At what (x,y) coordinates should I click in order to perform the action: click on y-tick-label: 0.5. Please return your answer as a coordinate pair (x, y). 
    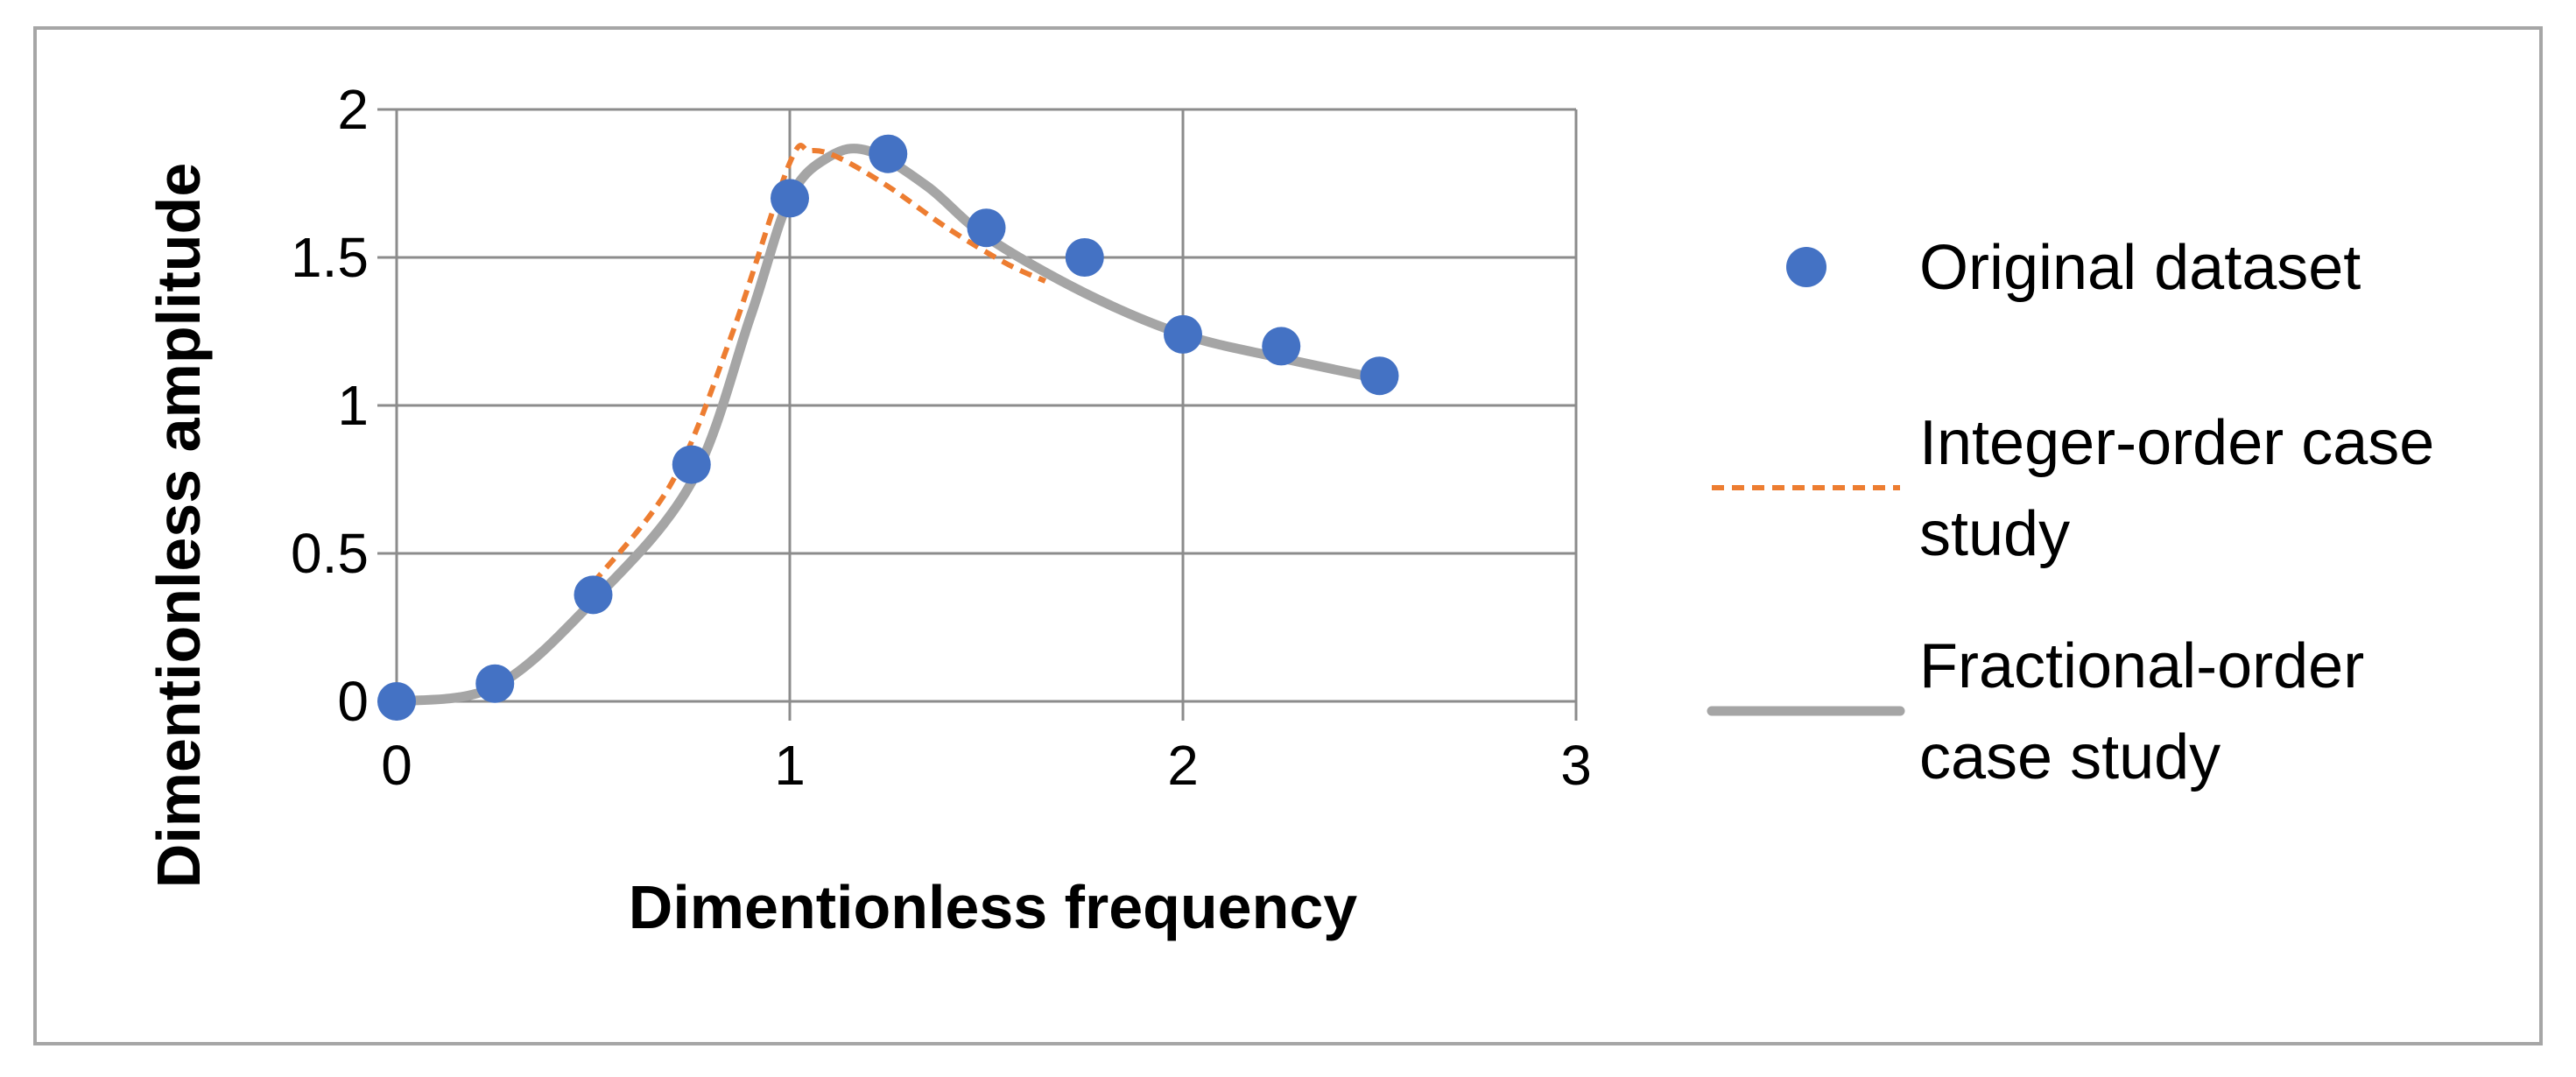
    Looking at the image, I should click on (330, 553).